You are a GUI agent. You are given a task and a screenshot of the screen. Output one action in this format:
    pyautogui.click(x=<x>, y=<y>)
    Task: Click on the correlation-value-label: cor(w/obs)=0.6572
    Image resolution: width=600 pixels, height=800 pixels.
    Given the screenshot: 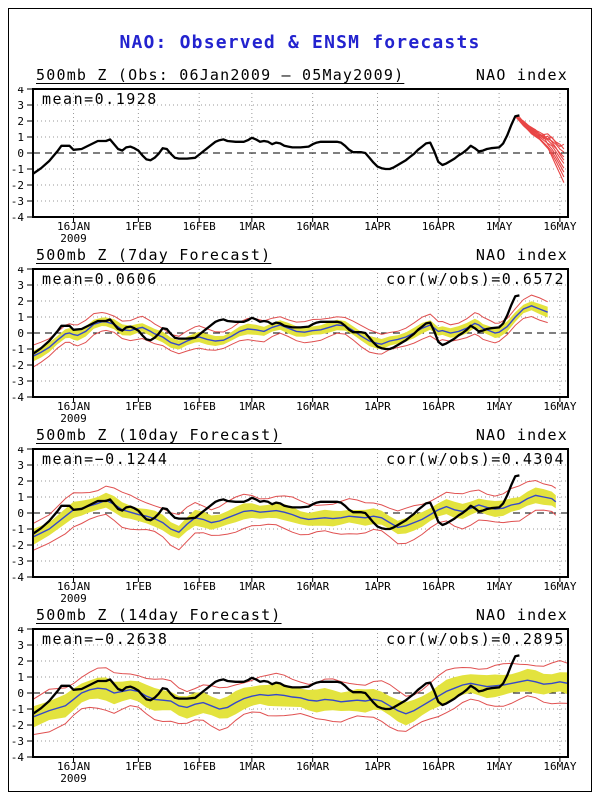 What is the action you would take?
    pyautogui.click(x=475, y=279)
    